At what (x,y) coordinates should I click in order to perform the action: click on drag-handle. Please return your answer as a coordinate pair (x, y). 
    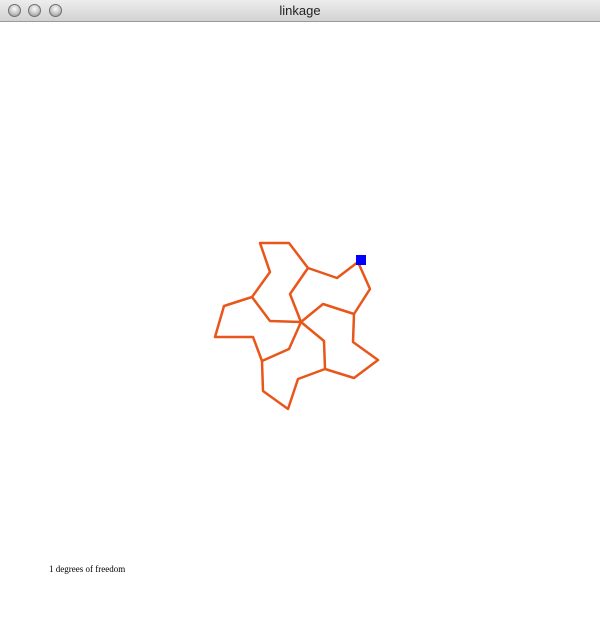
    Looking at the image, I should click on (361, 260).